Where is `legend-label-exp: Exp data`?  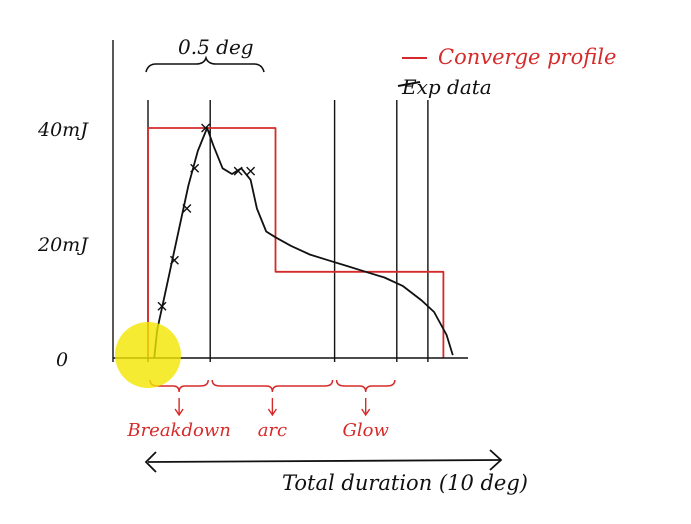
legend-label-exp: Exp data is located at coordinates (446, 87).